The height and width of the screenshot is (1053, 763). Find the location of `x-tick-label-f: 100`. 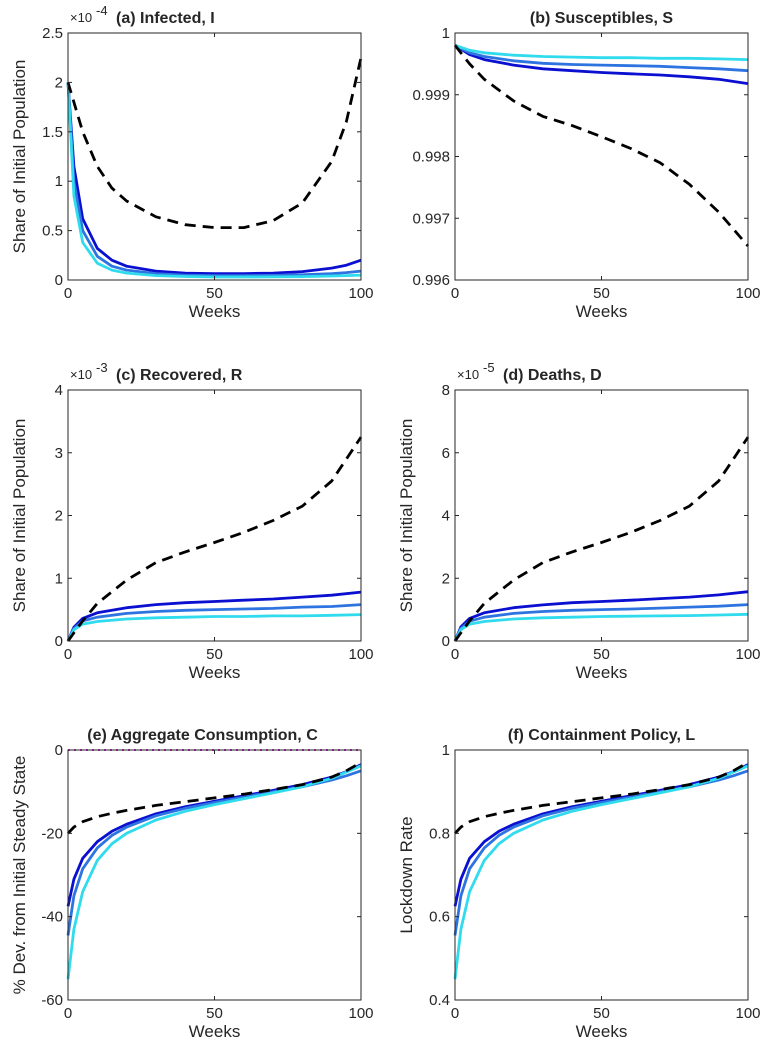

x-tick-label-f: 100 is located at coordinates (747, 1013).